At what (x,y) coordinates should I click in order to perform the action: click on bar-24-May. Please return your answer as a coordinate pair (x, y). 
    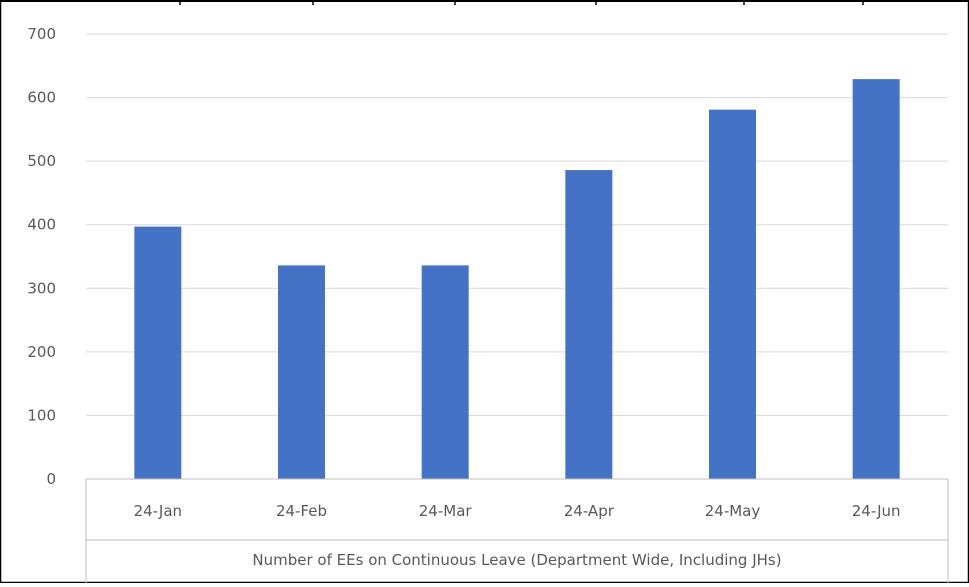
    Looking at the image, I should click on (732, 294).